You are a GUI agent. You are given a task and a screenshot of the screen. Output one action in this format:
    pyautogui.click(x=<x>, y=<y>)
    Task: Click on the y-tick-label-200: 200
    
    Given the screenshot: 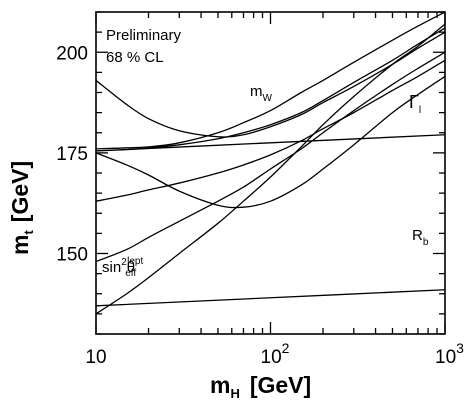 What is the action you would take?
    pyautogui.click(x=72, y=53)
    